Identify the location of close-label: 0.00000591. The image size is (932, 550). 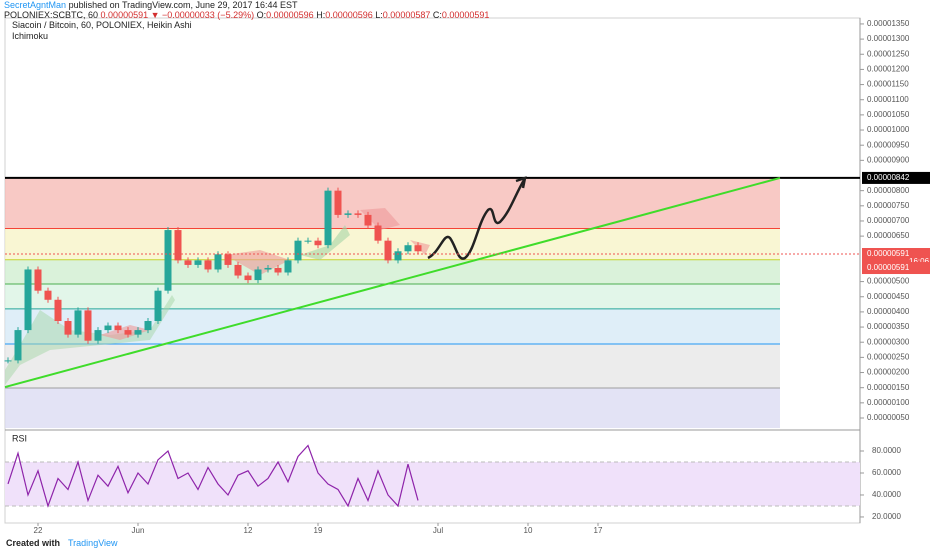
(888, 267).